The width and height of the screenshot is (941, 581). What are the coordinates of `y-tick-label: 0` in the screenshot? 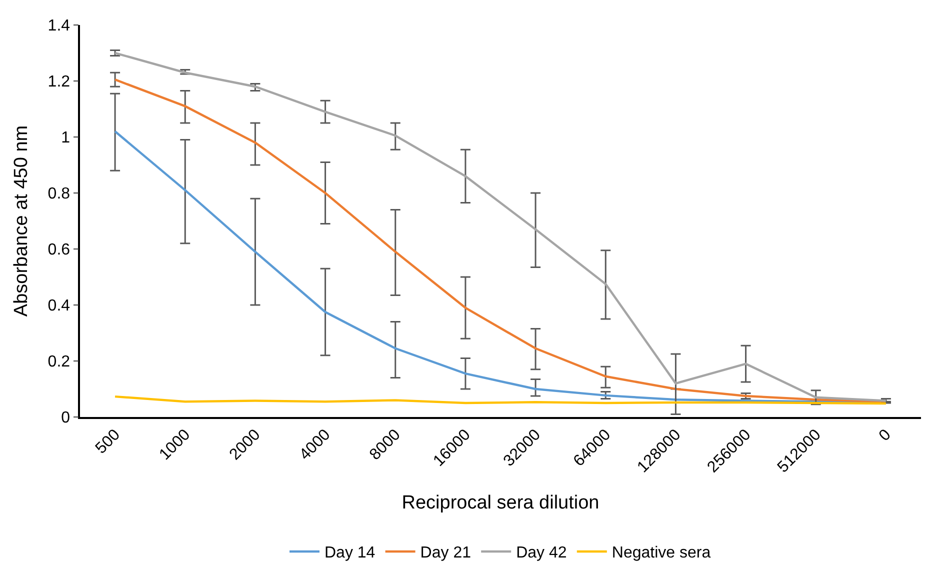 It's located at (65, 418).